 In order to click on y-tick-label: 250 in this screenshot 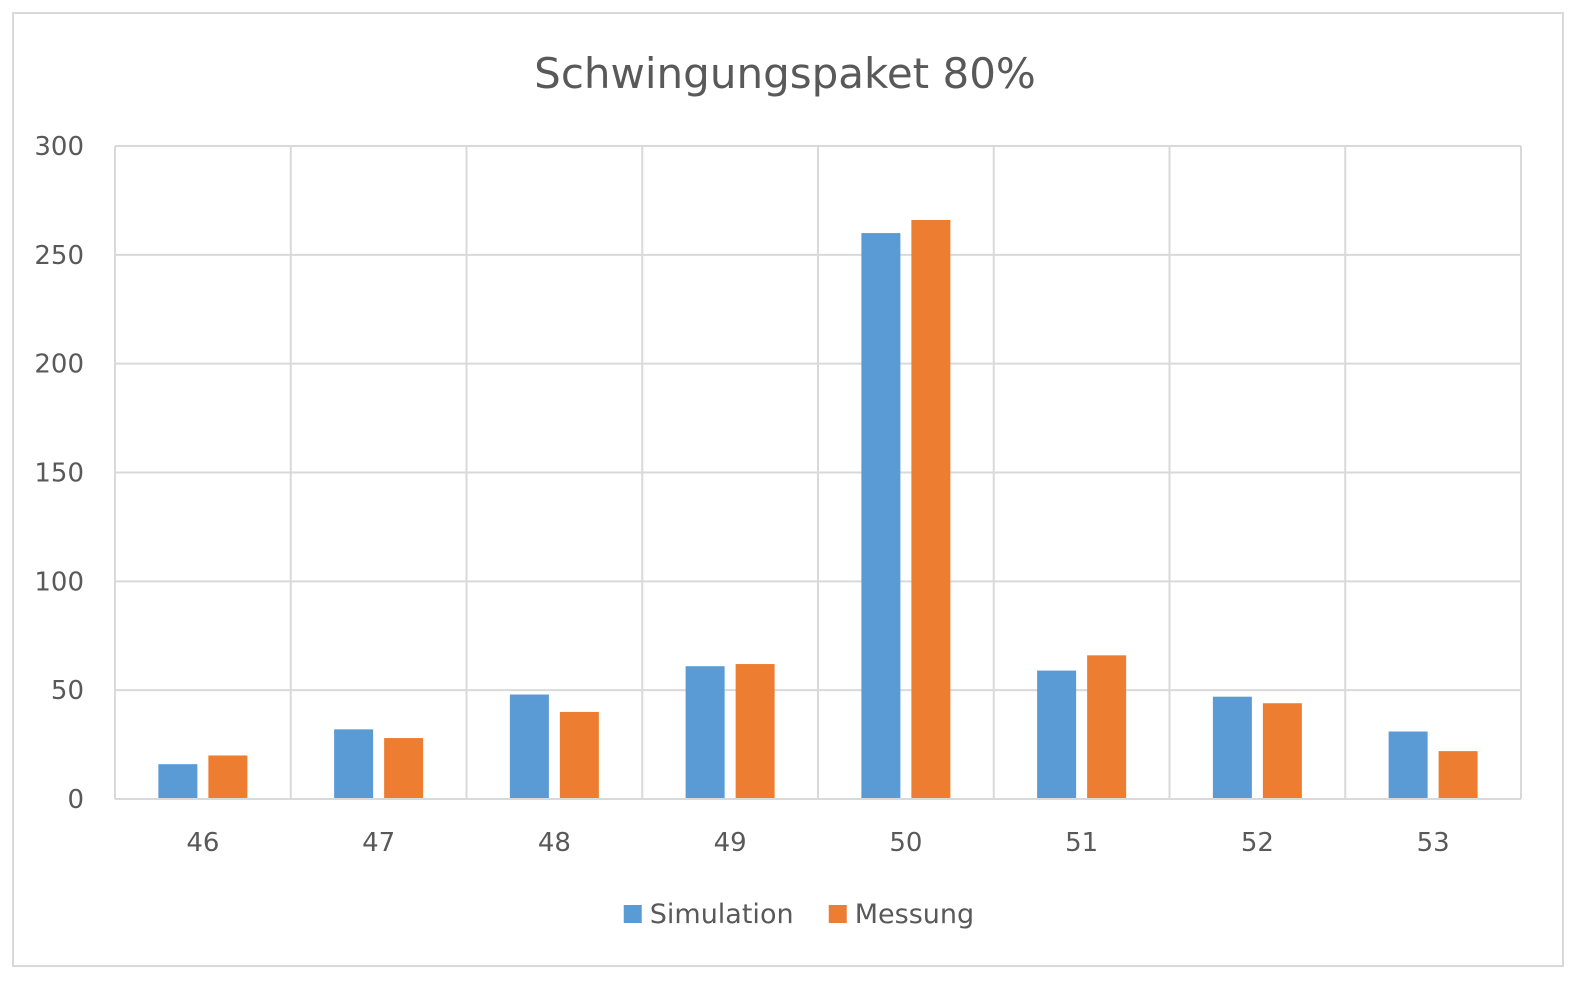, I will do `click(59, 256)`.